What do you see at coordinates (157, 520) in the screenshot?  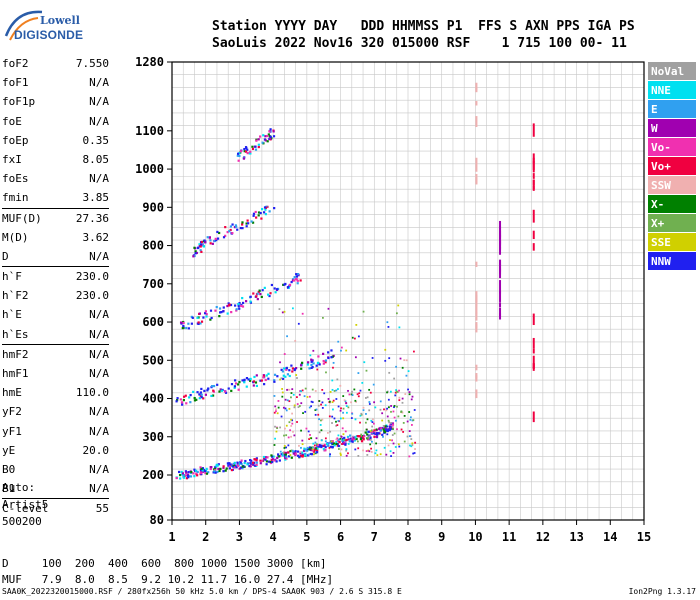 I see `y-tick-label: 80` at bounding box center [157, 520].